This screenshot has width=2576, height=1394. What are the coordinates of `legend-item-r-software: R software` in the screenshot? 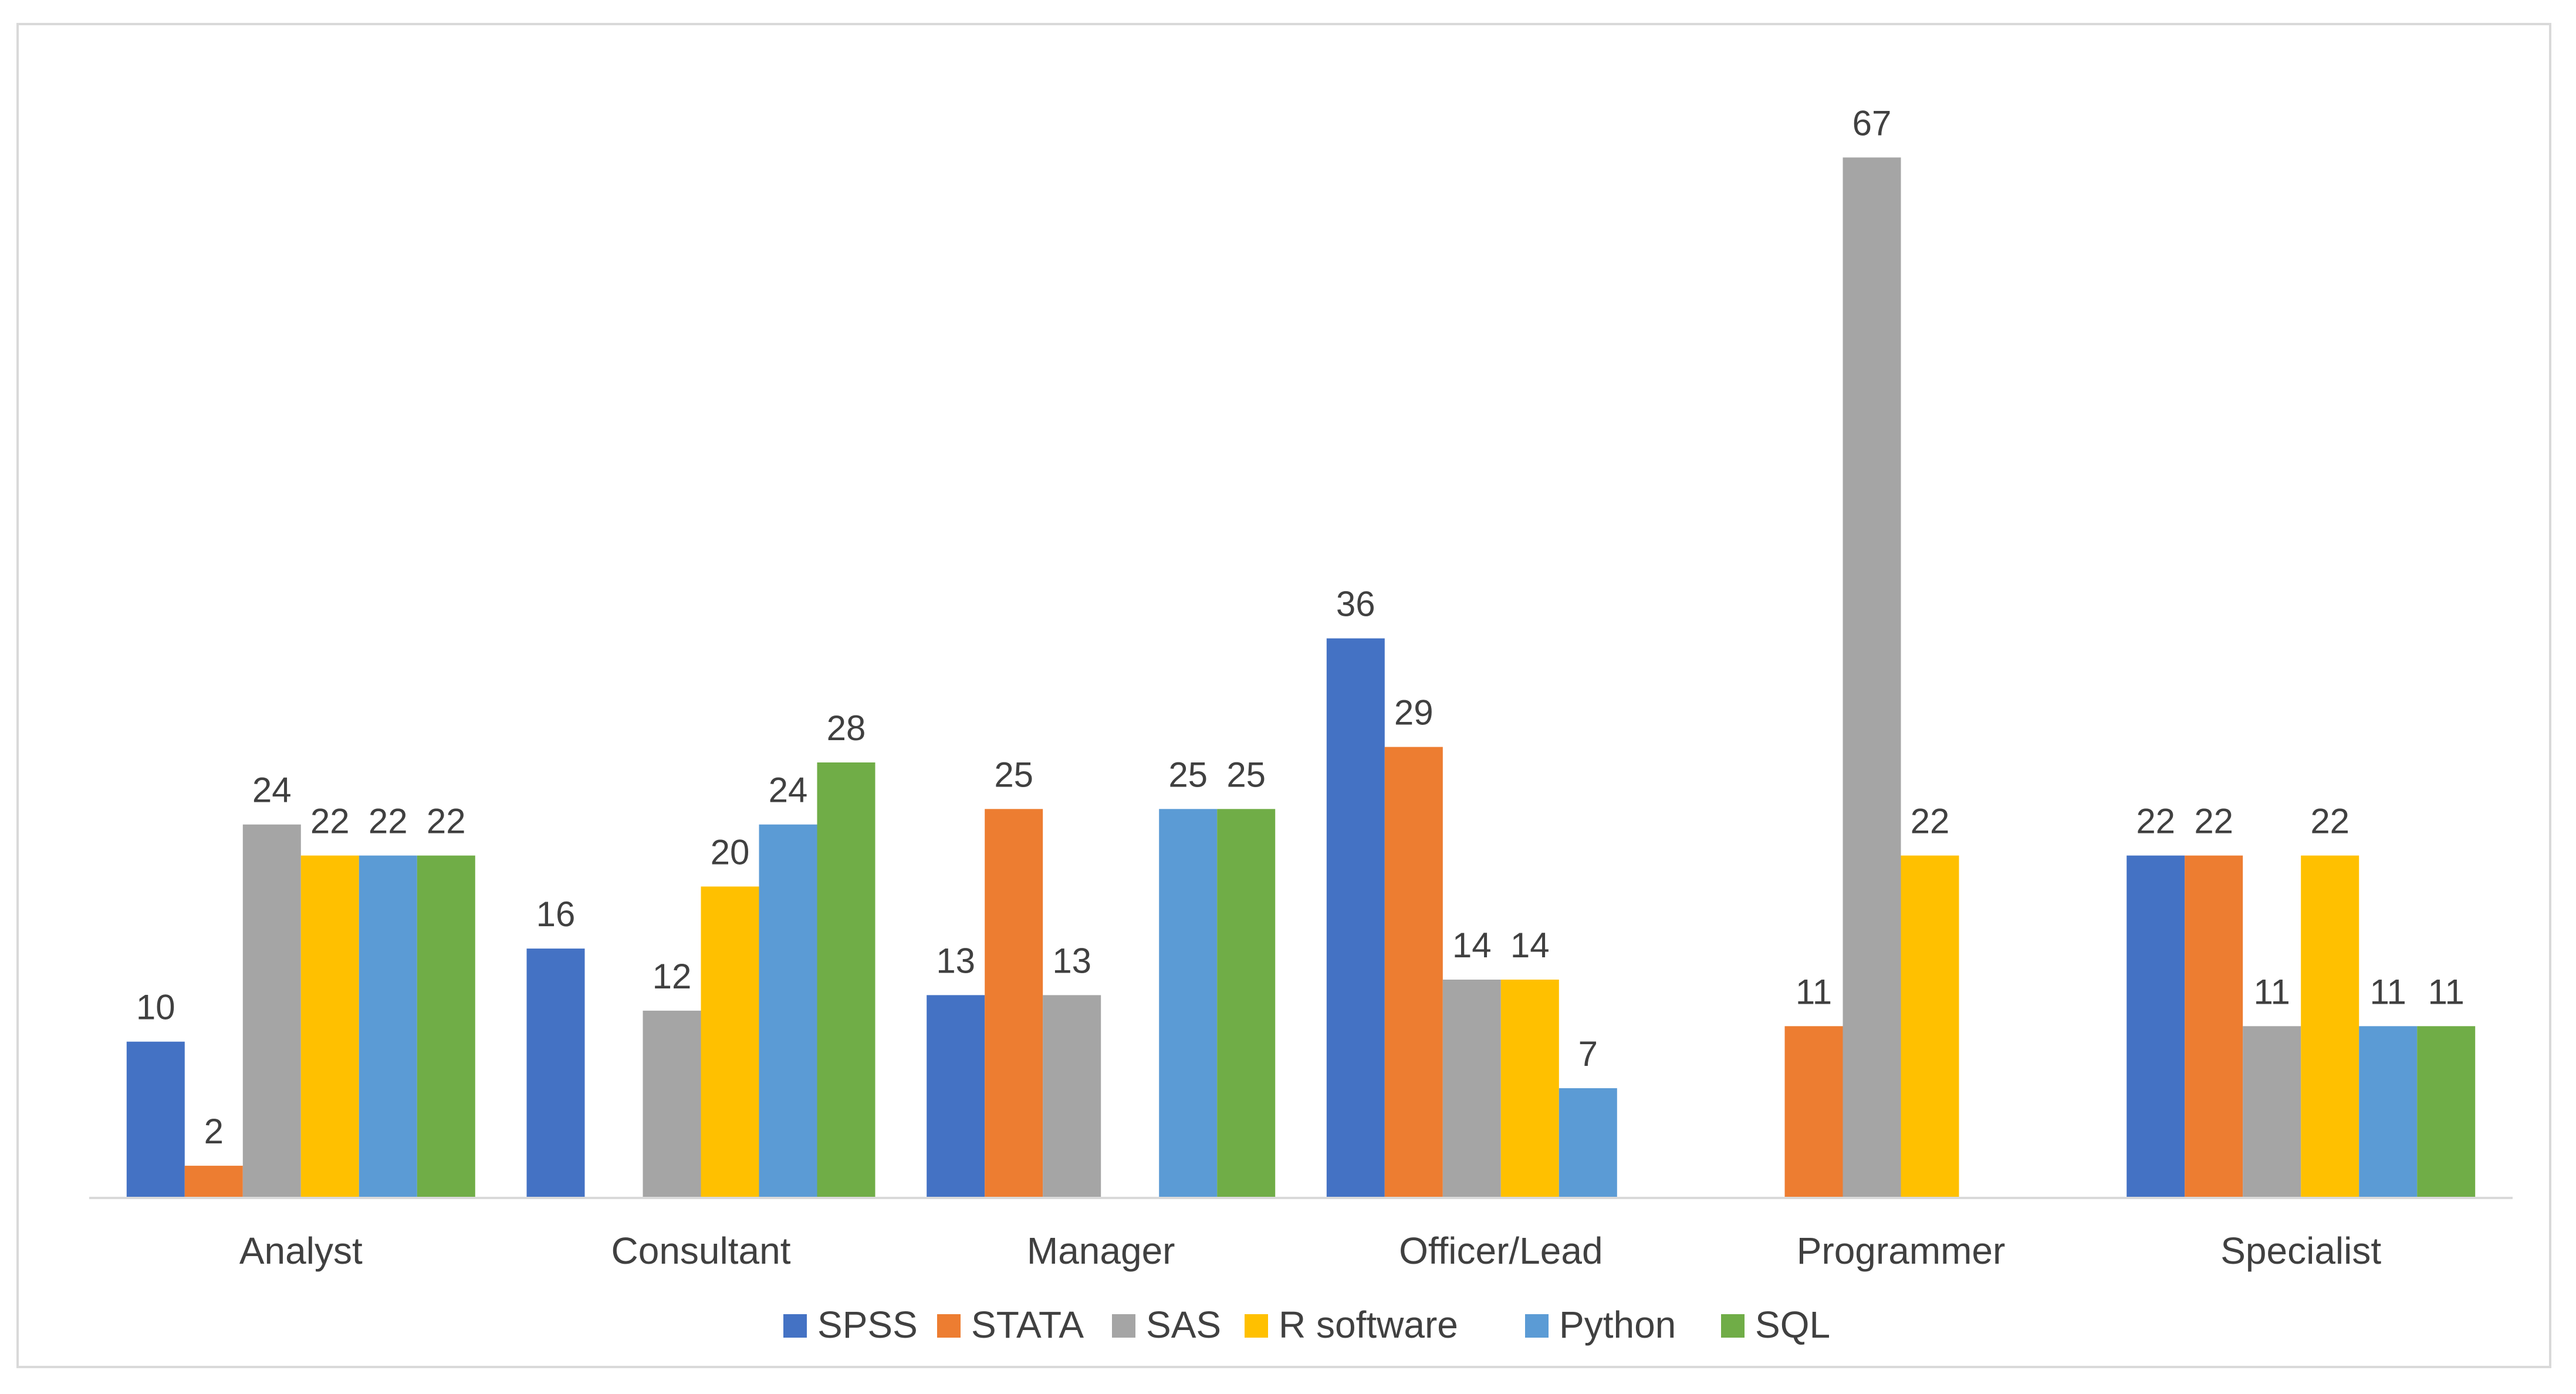 It's located at (1351, 1325).